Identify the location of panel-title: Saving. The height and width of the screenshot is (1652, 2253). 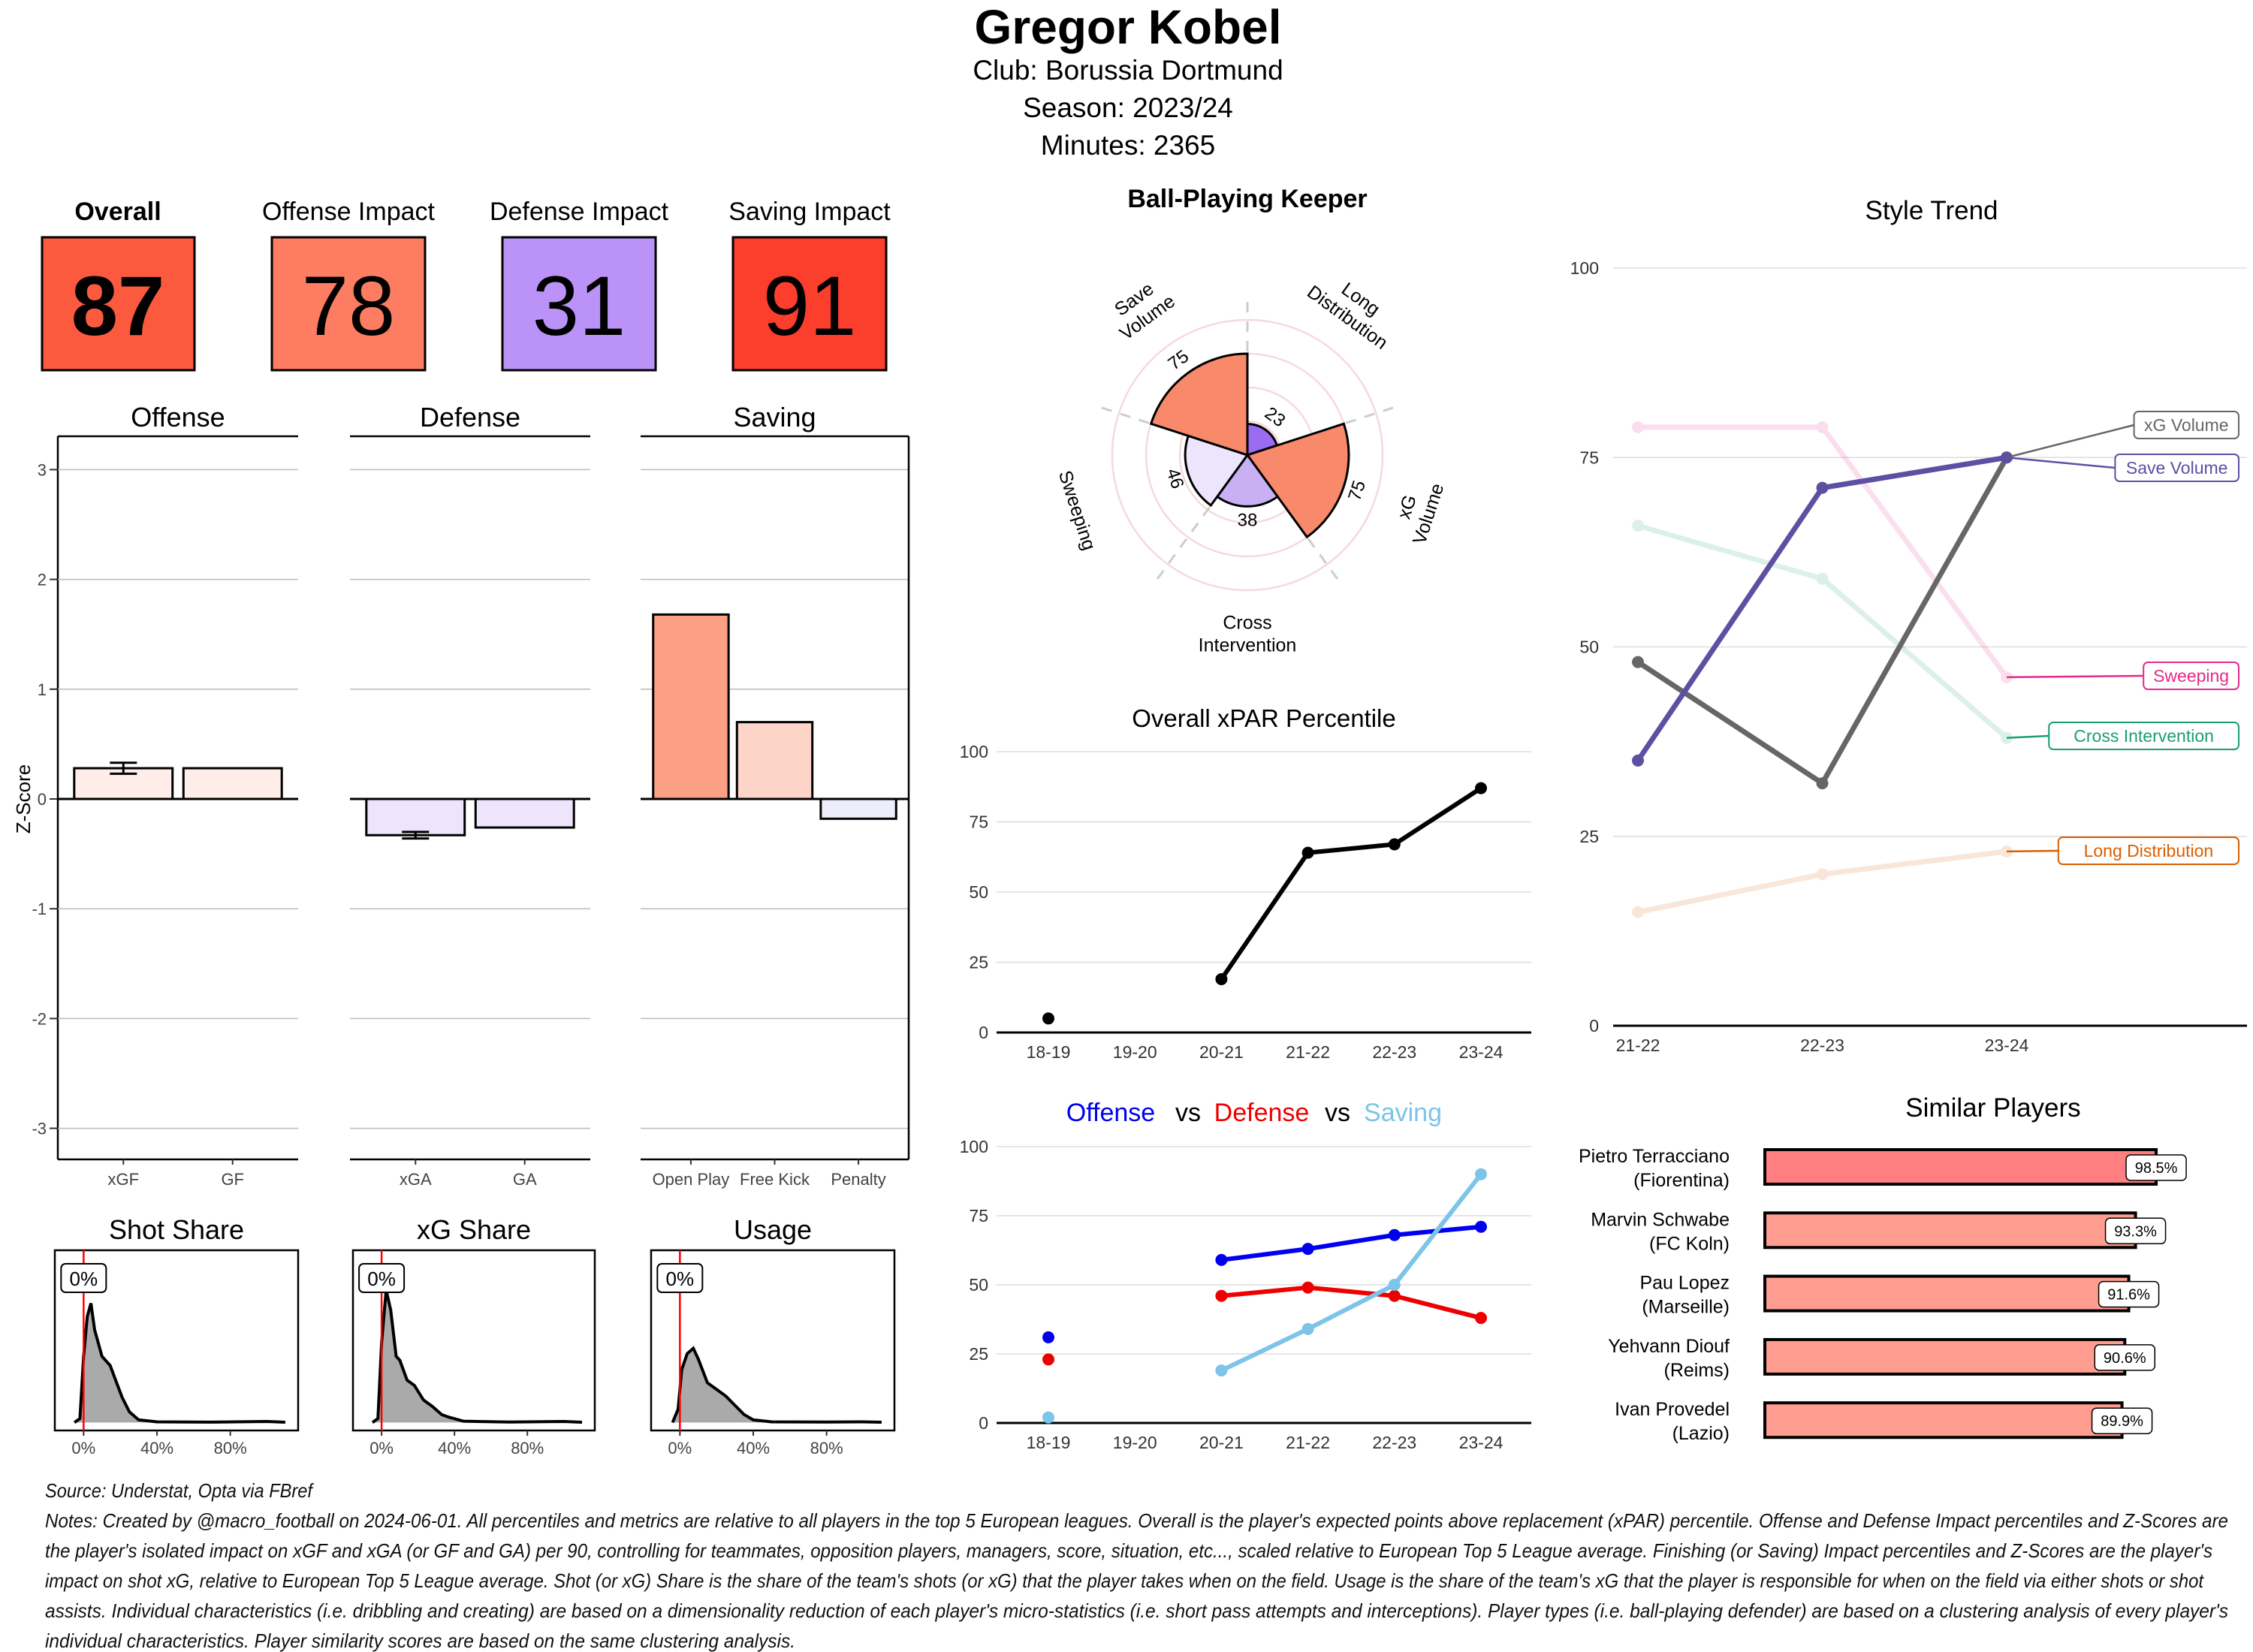
(774, 417).